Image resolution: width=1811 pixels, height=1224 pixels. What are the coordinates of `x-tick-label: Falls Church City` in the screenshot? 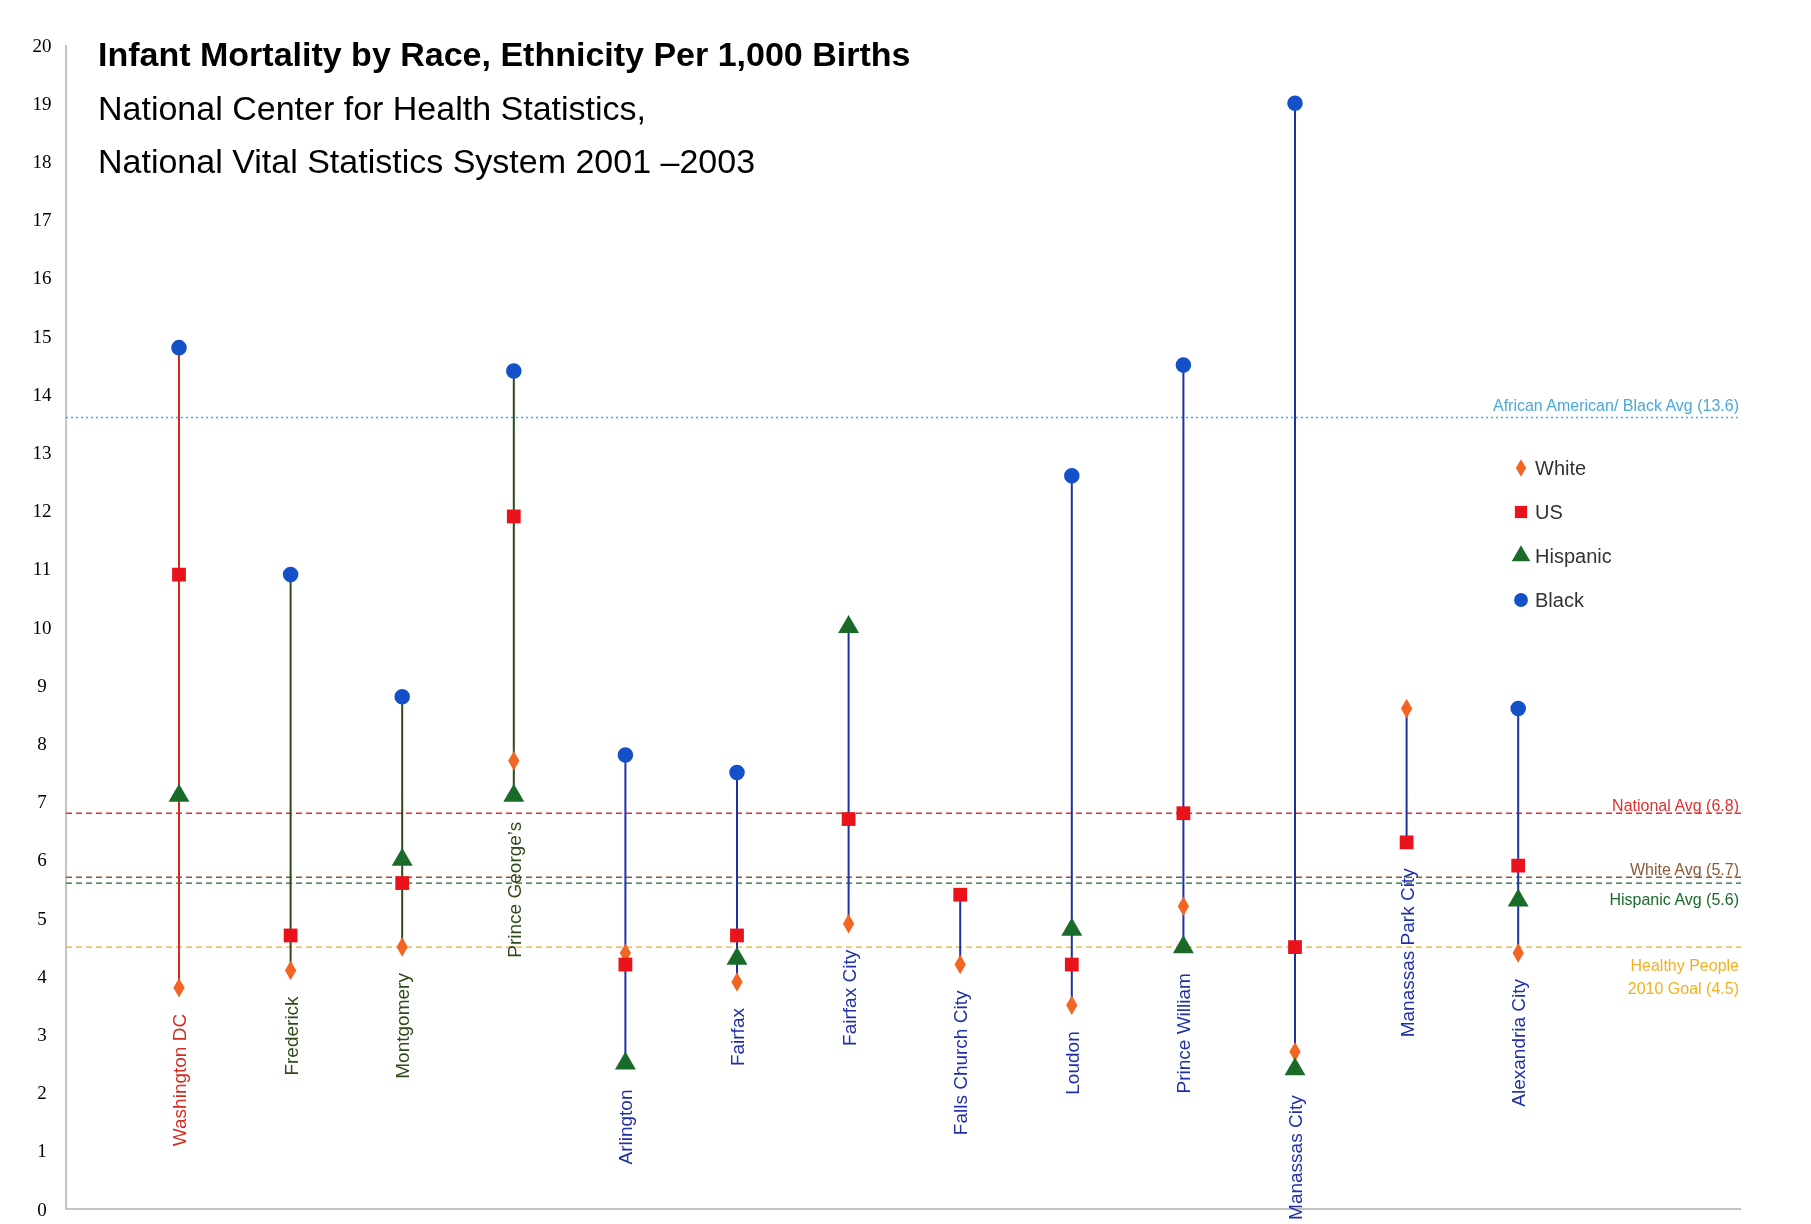 It's located at (961, 1063).